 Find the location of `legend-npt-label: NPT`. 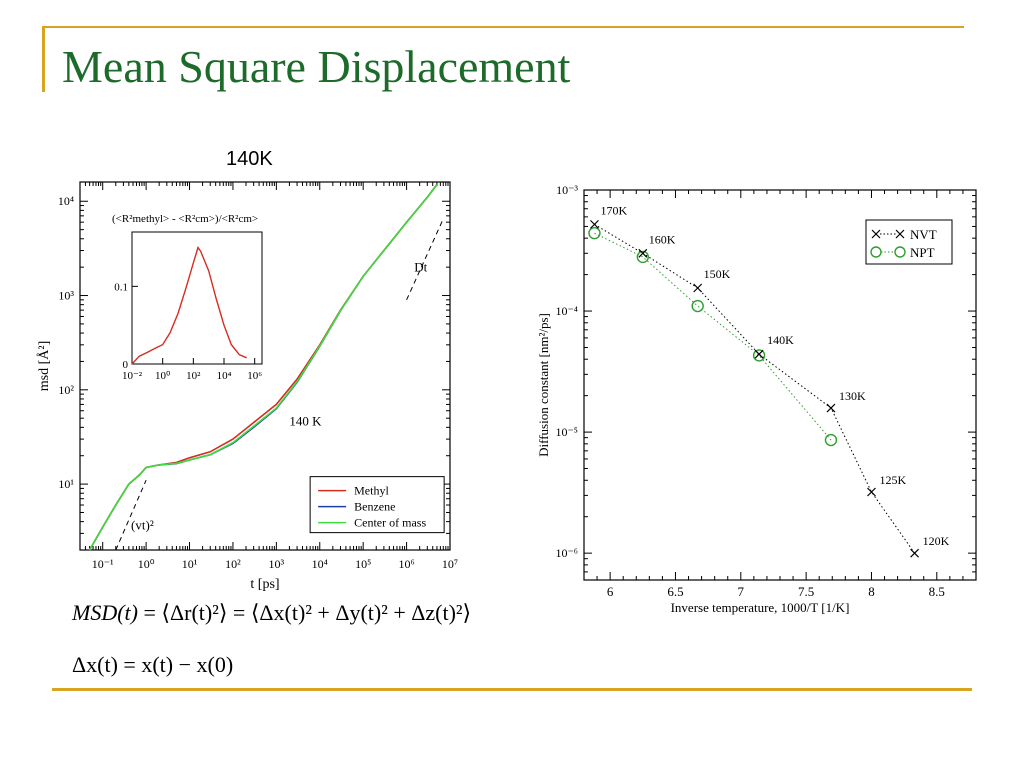

legend-npt-label: NPT is located at coordinates (922, 252).